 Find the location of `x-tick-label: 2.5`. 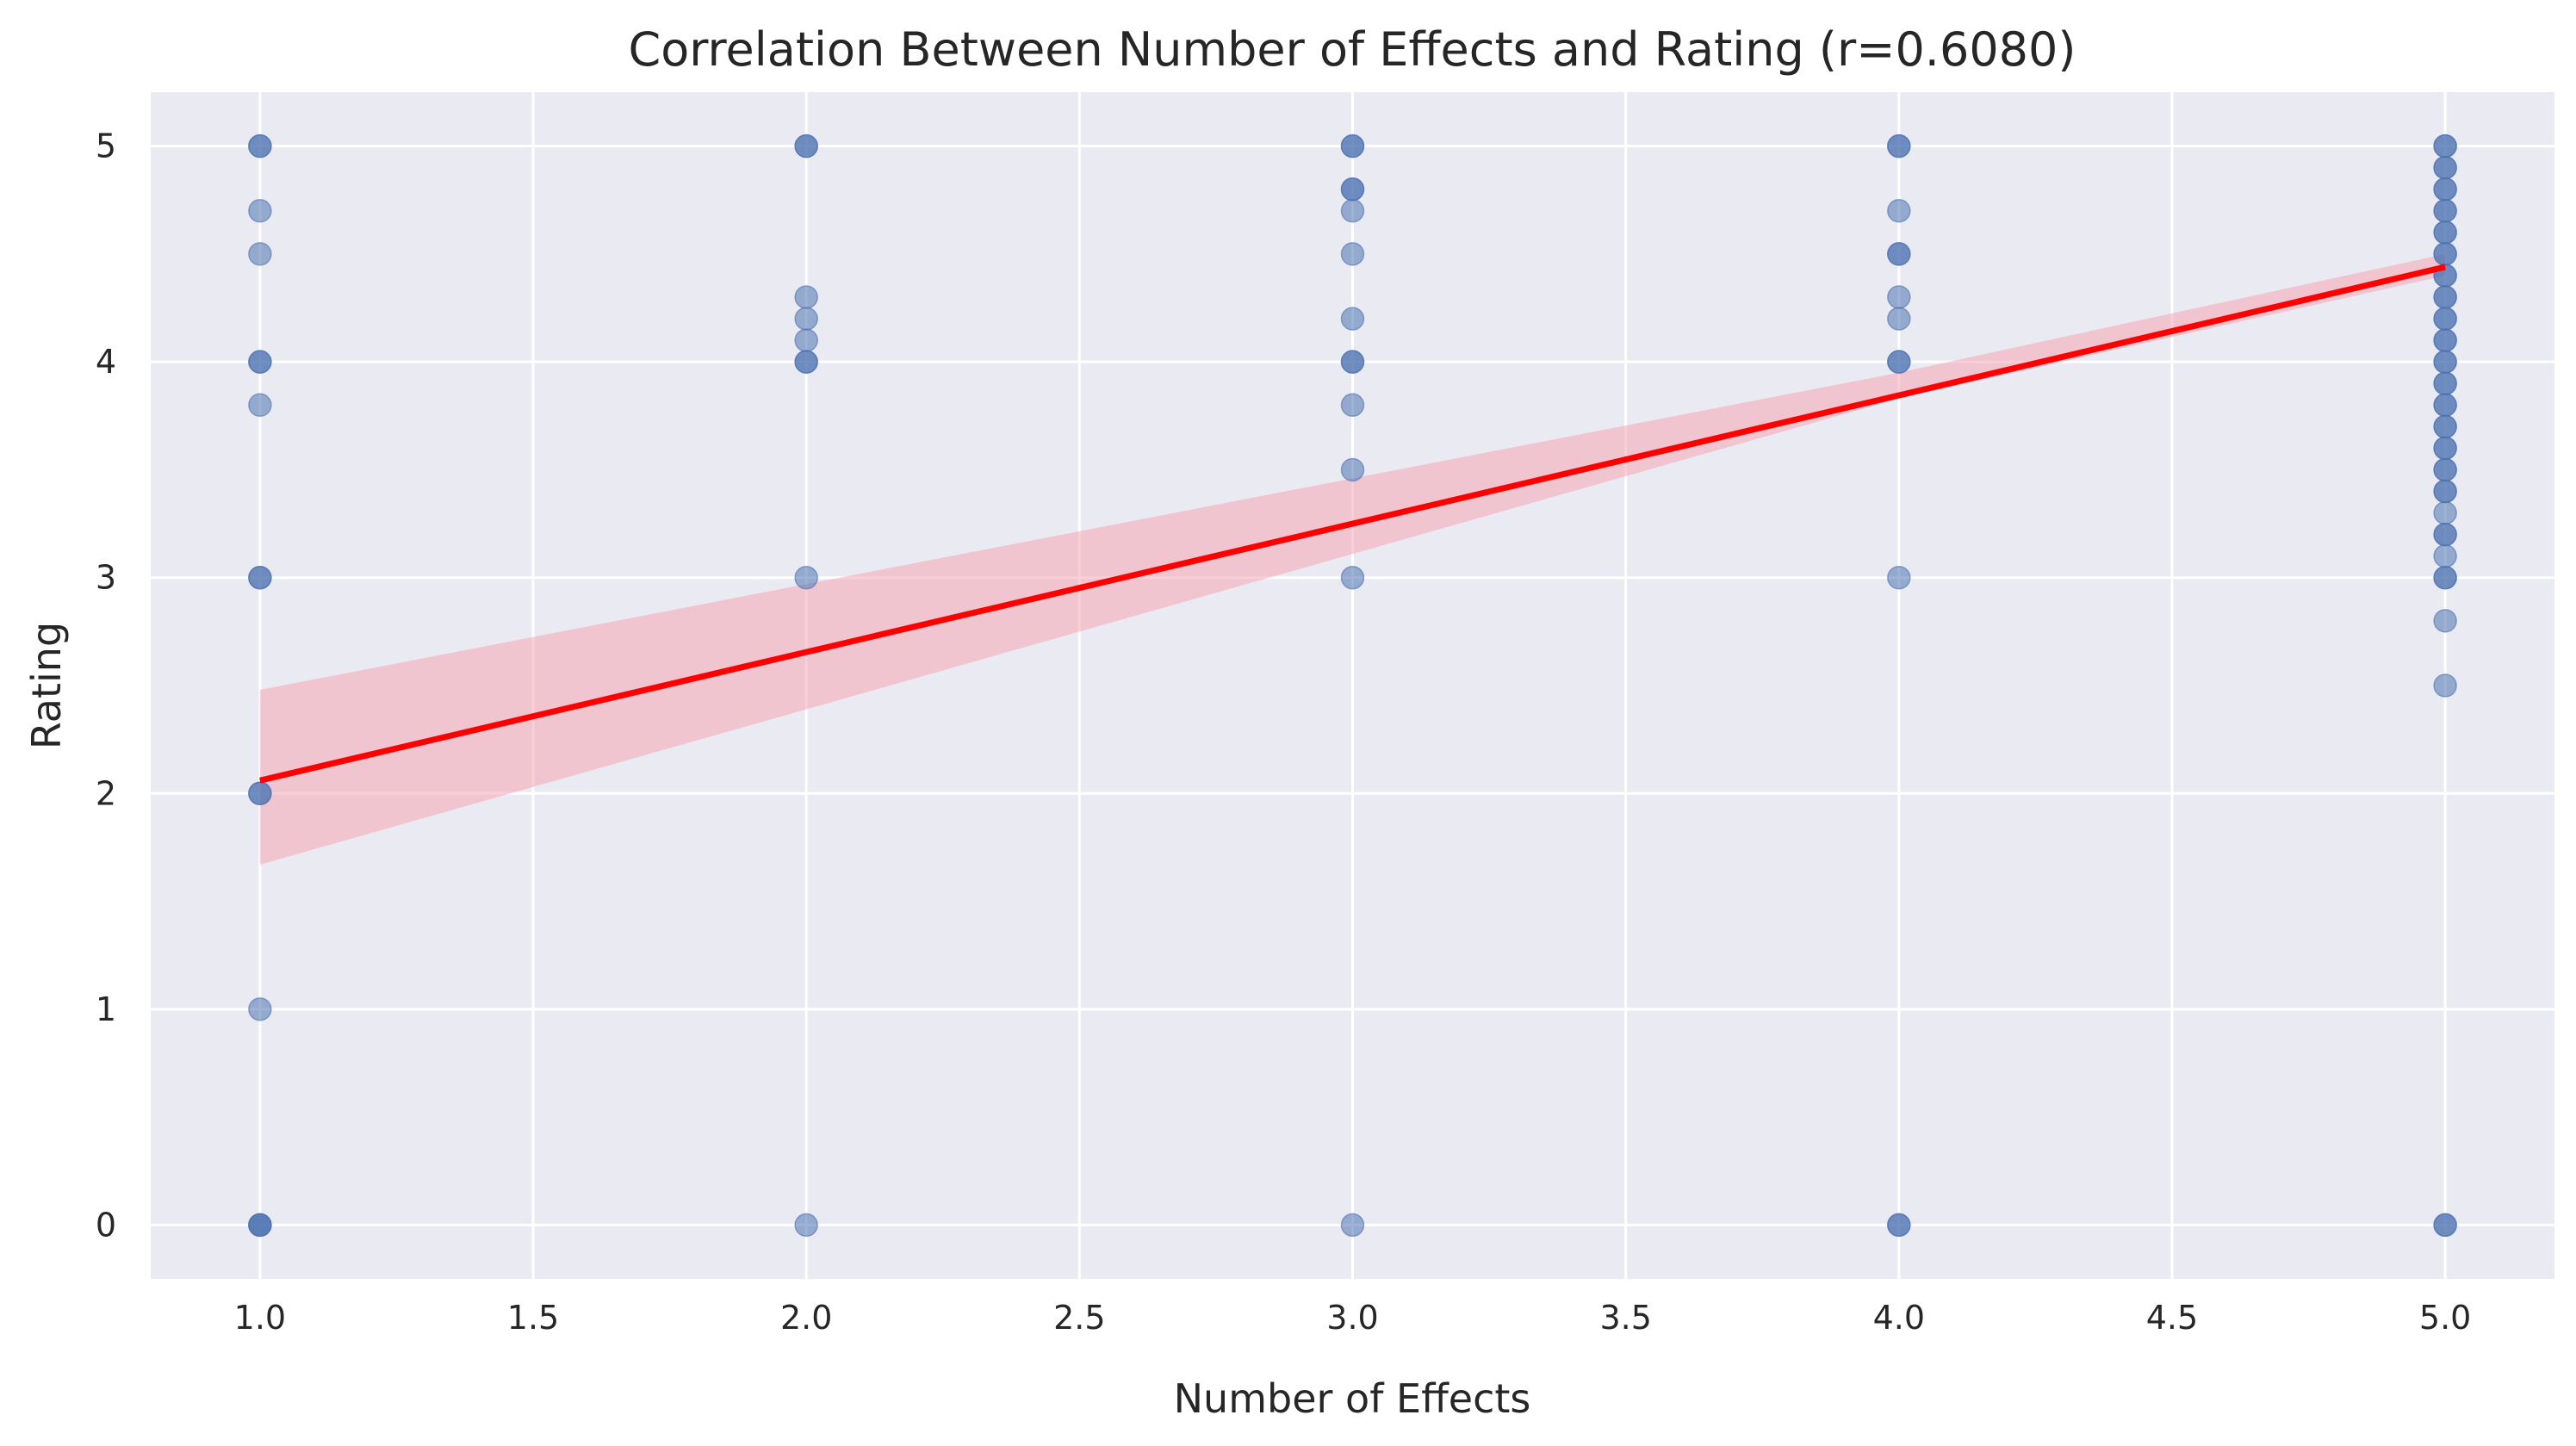

x-tick-label: 2.5 is located at coordinates (1079, 1318).